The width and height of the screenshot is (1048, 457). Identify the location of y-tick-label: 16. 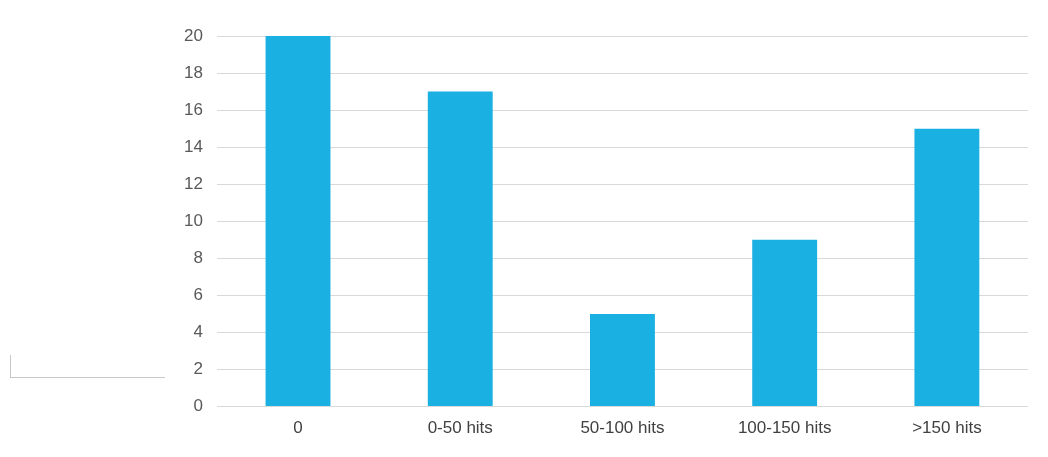
(193, 109).